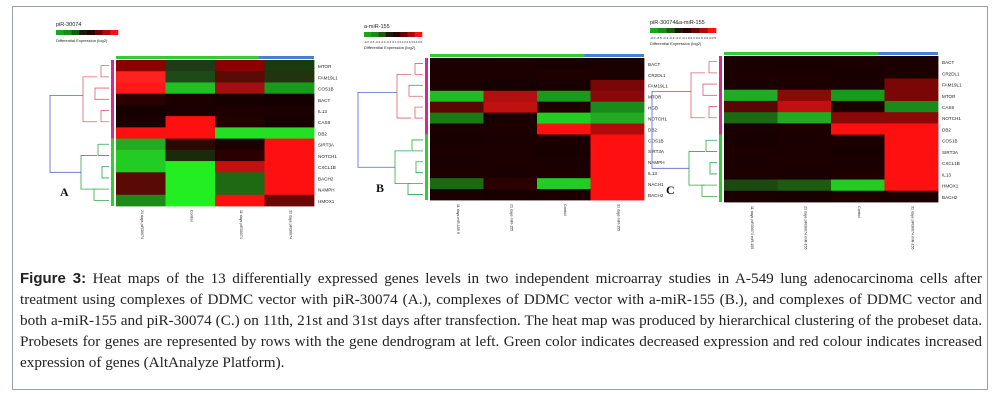 The width and height of the screenshot is (1005, 401). I want to click on gene-label: NACH1, so click(656, 184).